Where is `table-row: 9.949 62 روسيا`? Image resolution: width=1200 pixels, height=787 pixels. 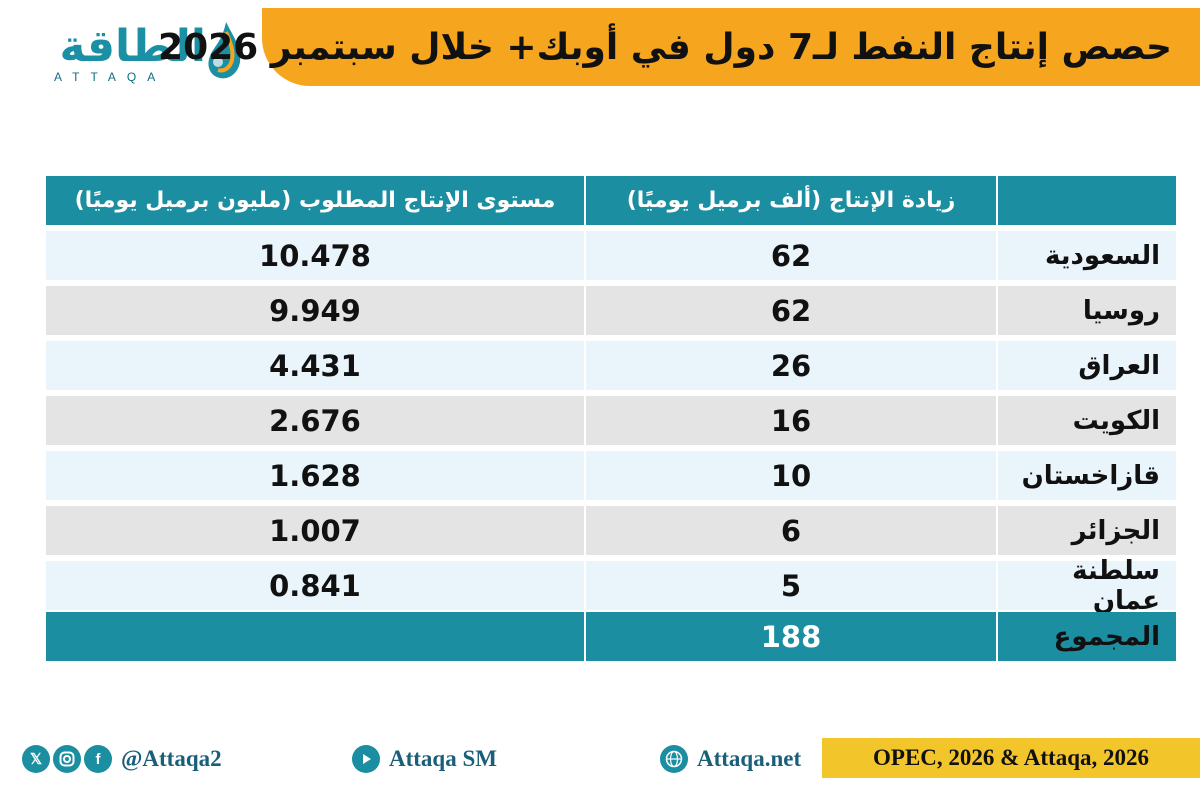
table-row: 9.949 62 روسيا is located at coordinates (611, 310).